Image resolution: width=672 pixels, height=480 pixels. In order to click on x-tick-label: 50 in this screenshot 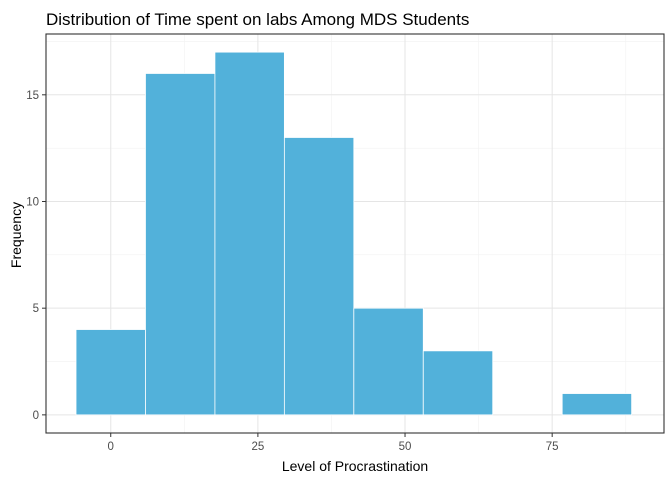, I will do `click(405, 447)`.